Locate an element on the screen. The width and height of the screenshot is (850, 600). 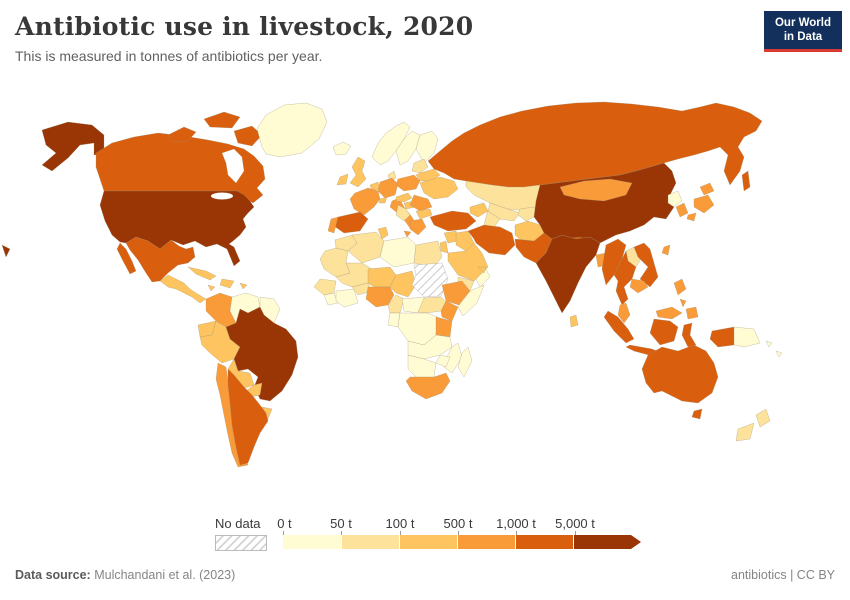
region-bulgaria is located at coordinates (424, 214).